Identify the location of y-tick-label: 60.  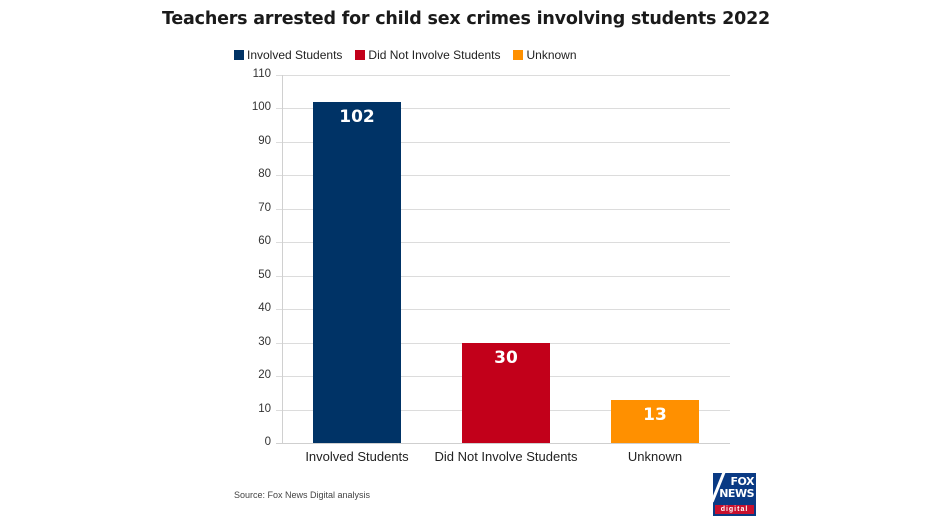
(264, 241).